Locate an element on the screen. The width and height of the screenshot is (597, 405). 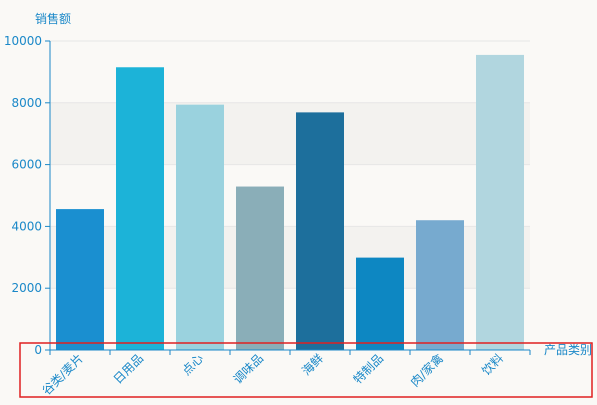
y-tick-label: 10000 is located at coordinates (23, 41).